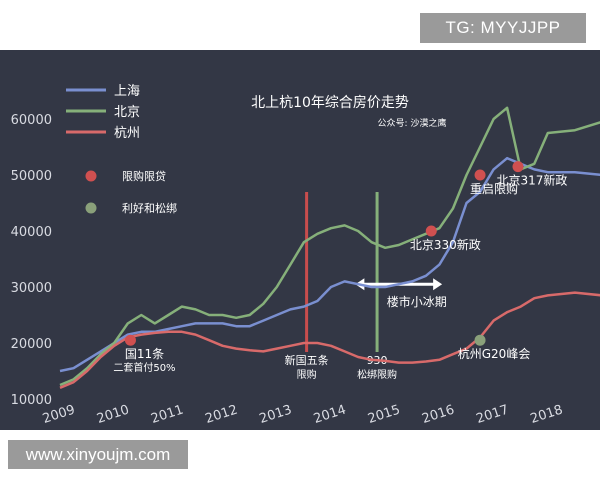  Describe the element at coordinates (412, 123) in the screenshot. I see `chart-subtitle: 公众号: 沙漠之鹰` at that location.